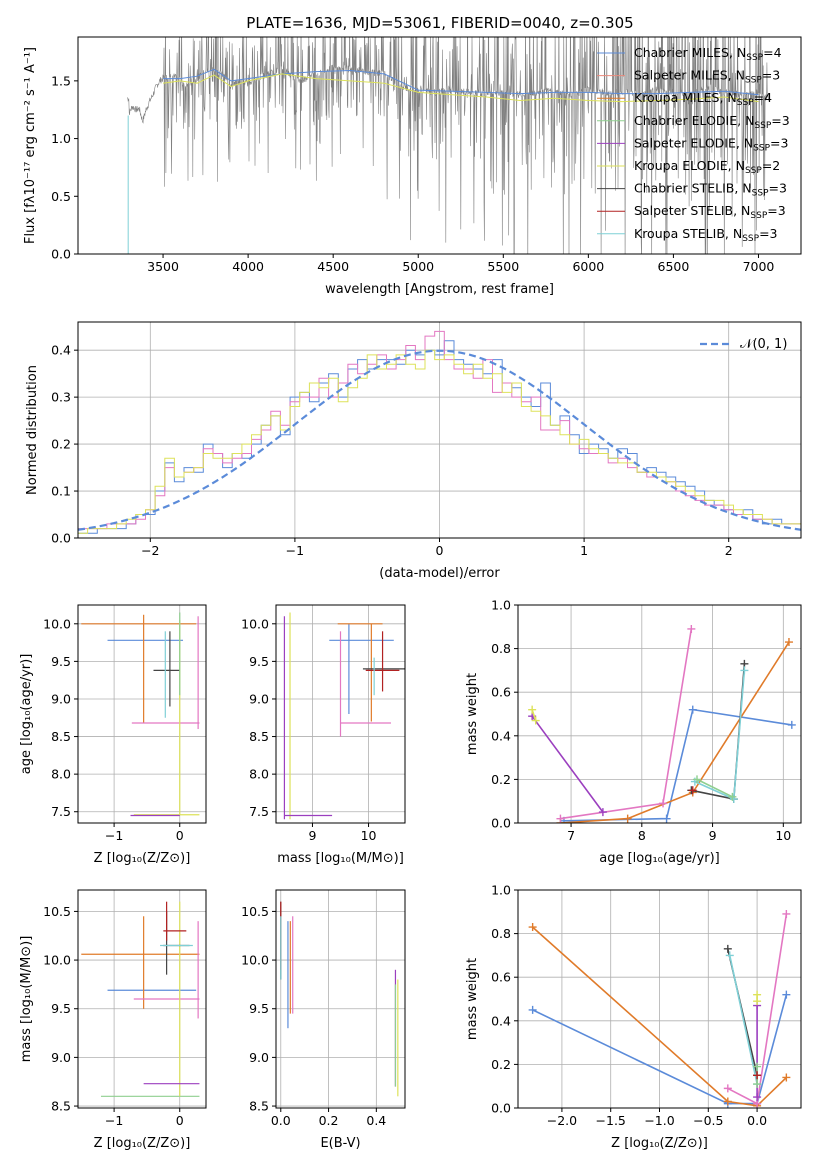 This screenshot has height=1170, width=819. I want to click on x-tick-label: 5000, so click(418, 266).